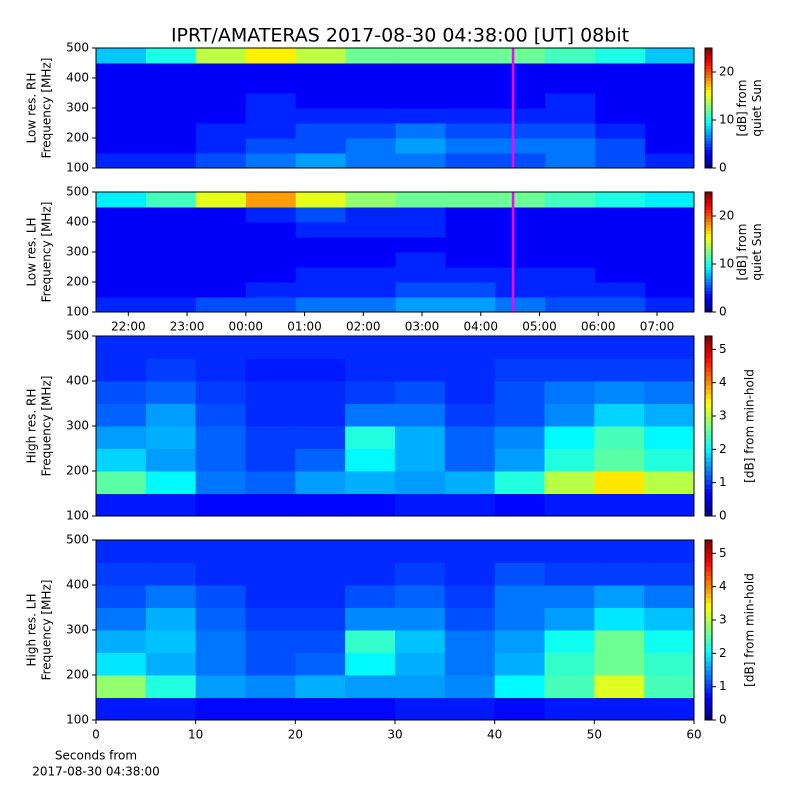  Describe the element at coordinates (726, 72) in the screenshot. I see `colorbar-tick-label: 20` at that location.